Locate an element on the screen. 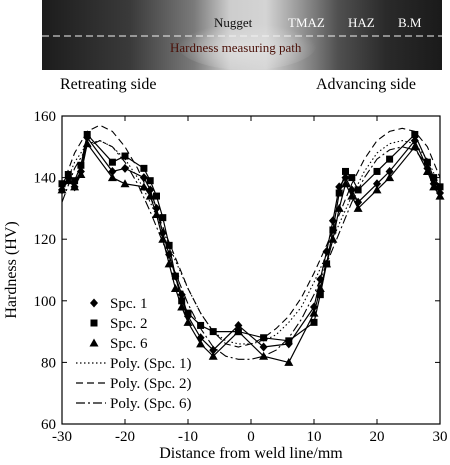 The height and width of the screenshot is (465, 450). micro-label-path: Hardness measuring path is located at coordinates (236, 47).